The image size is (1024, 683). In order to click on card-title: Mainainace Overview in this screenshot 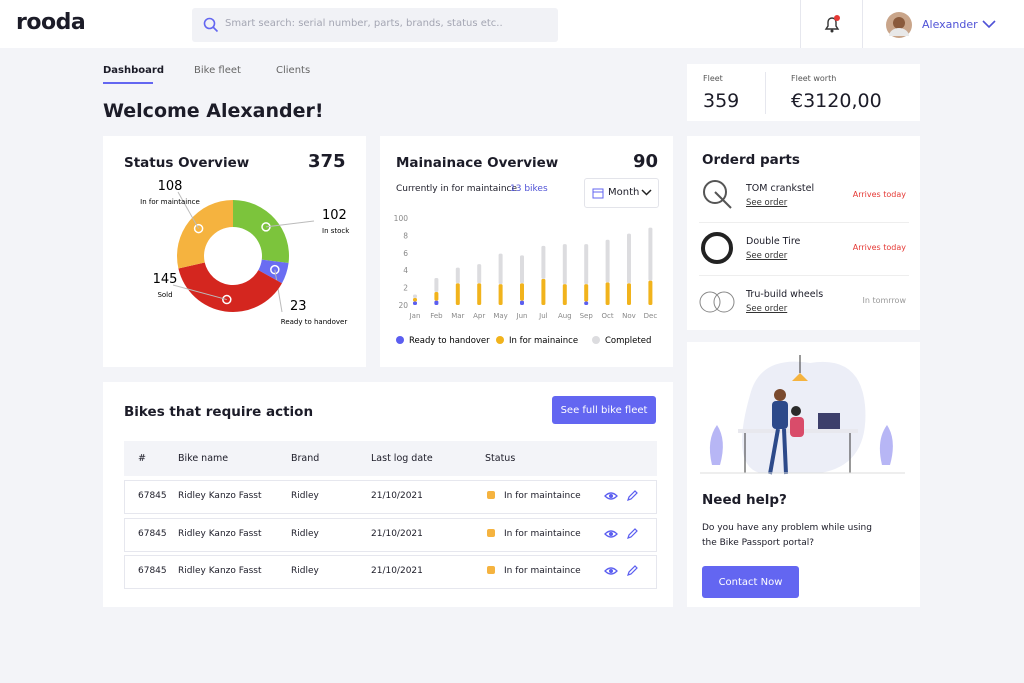, I will do `click(477, 163)`.